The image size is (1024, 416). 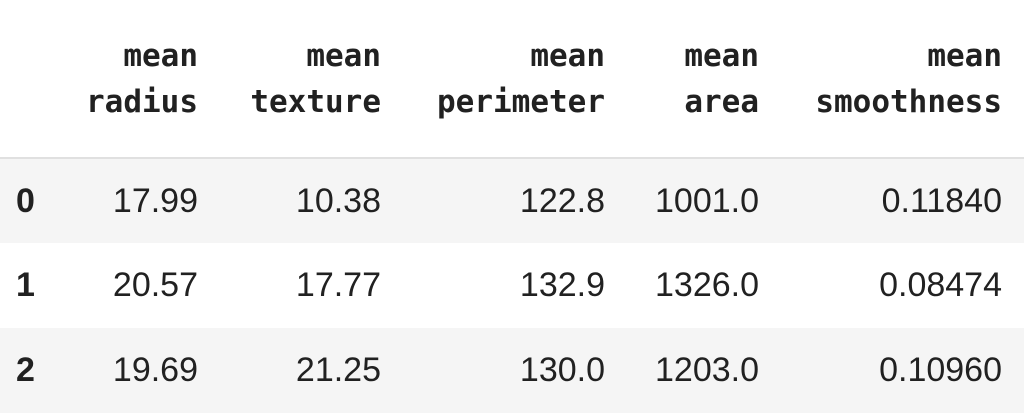 What do you see at coordinates (155, 370) in the screenshot?
I see `table-cell: 19.69` at bounding box center [155, 370].